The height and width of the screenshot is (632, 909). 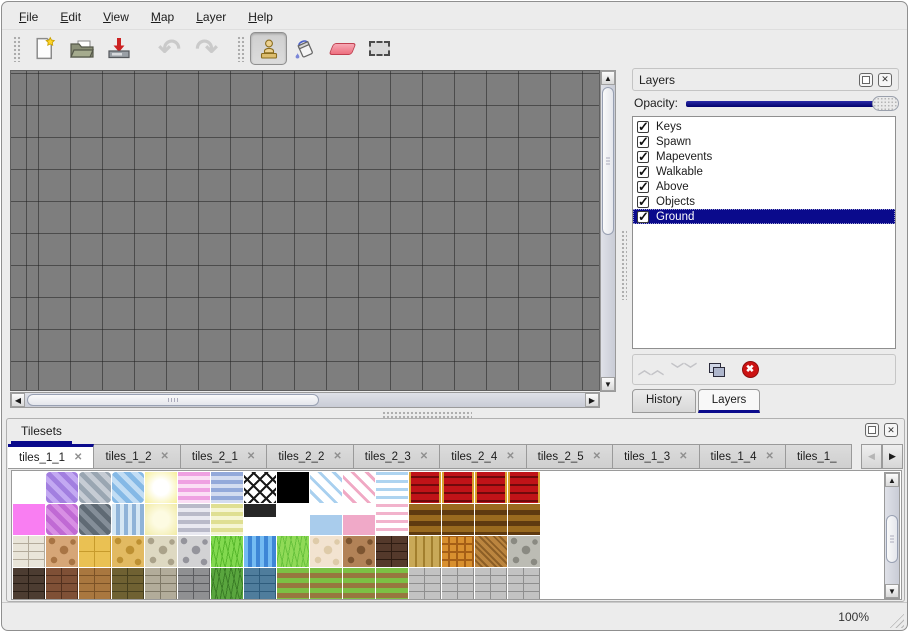 I want to click on tileset-tab: tiles_1_1 ✕, so click(x=51, y=456).